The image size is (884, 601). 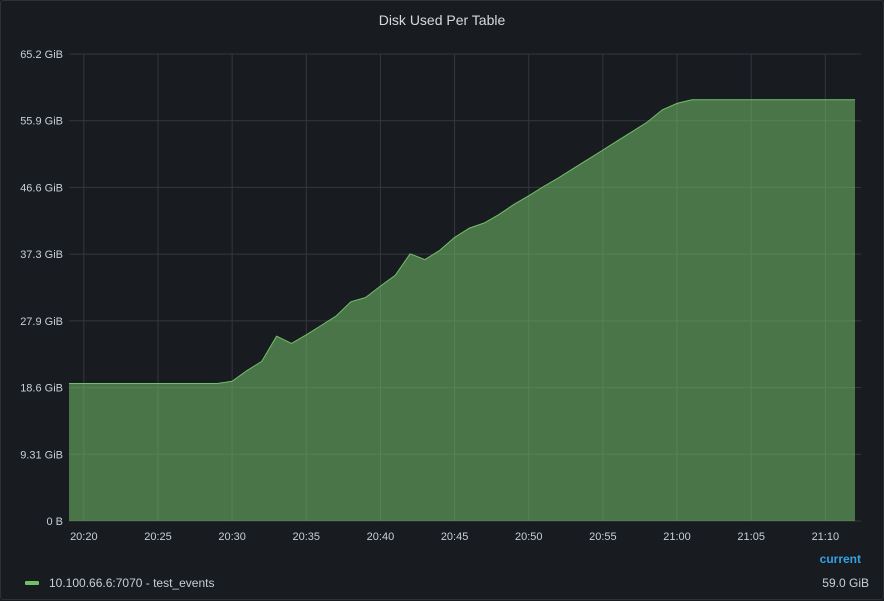 What do you see at coordinates (381, 537) in the screenshot?
I see `x-tick-label: 20:40` at bounding box center [381, 537].